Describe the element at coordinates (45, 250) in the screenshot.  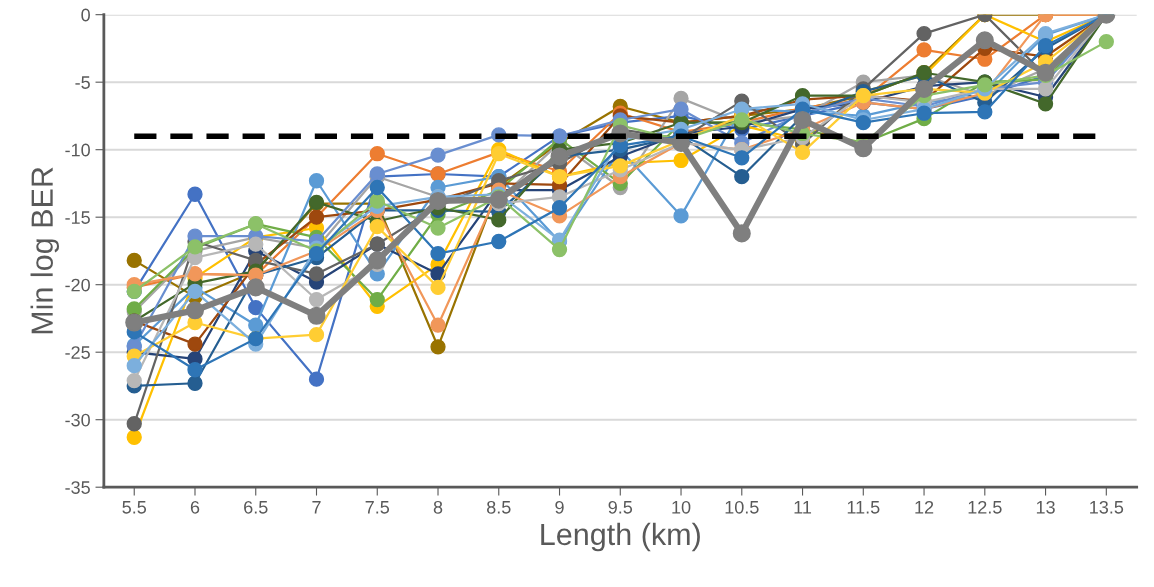
I see `y-axis-title: Min log BER` at that location.